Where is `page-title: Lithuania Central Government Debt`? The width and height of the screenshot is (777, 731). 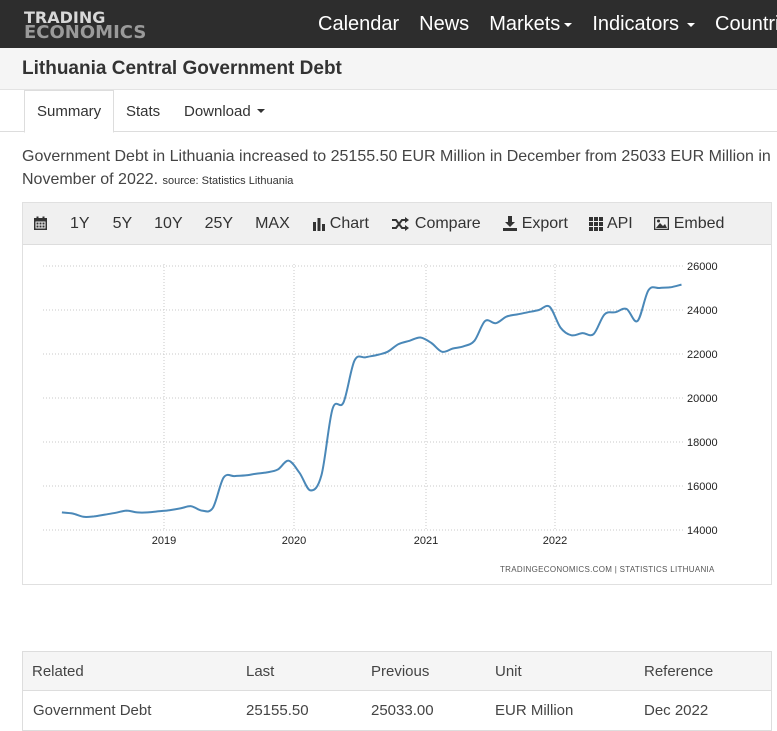
page-title: Lithuania Central Government Debt is located at coordinates (182, 68).